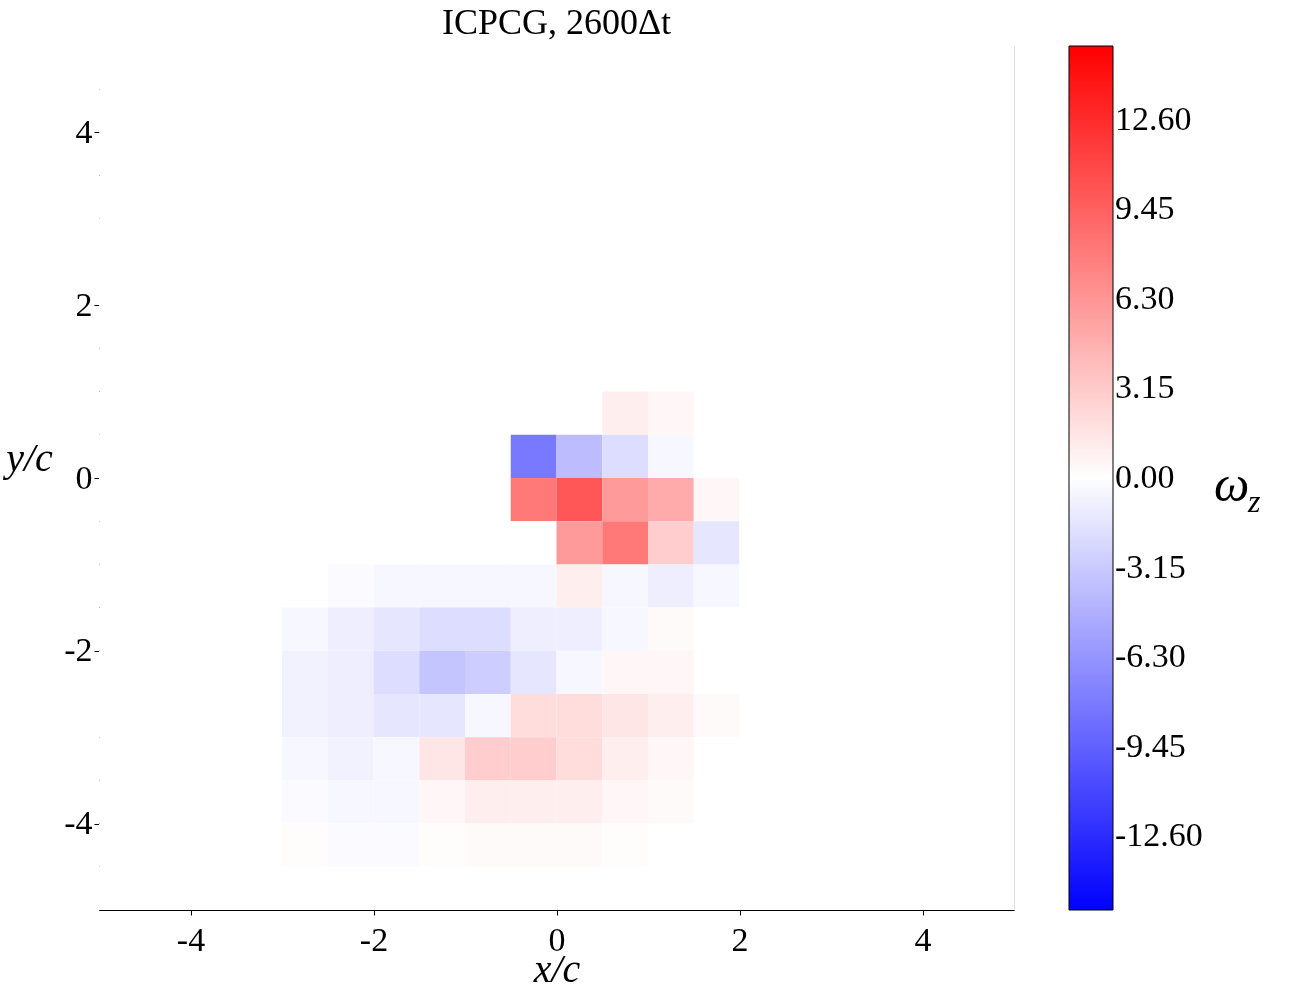 Image resolution: width=1292 pixels, height=1008 pixels. Describe the element at coordinates (1153, 118) in the screenshot. I see `color-bar-label: 12.60` at that location.